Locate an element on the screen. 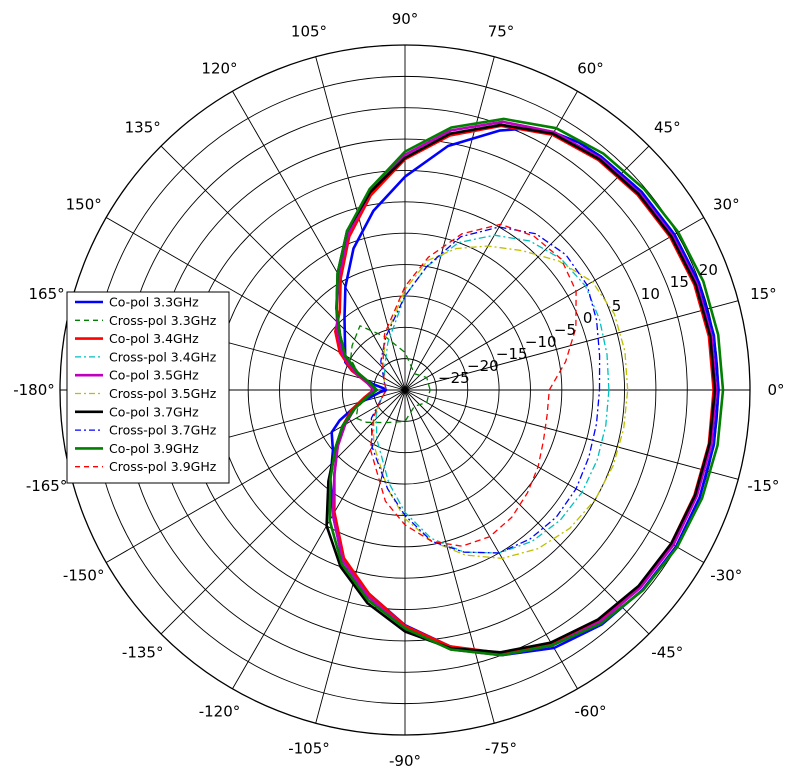 The height and width of the screenshot is (784, 803). theta-tick-label: 165° is located at coordinates (47, 294).